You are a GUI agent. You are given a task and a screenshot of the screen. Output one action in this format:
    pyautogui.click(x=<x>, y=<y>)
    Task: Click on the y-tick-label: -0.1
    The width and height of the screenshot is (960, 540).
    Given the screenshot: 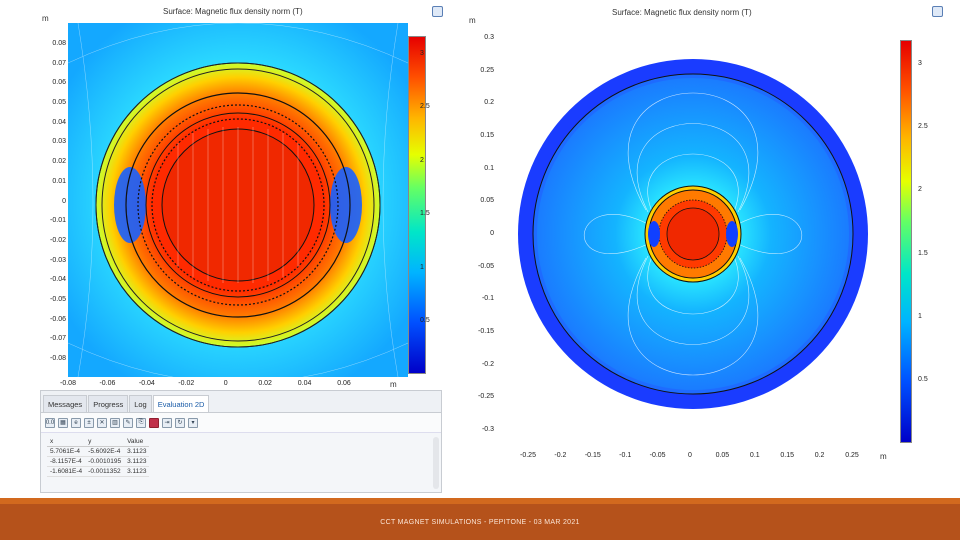 What is the action you would take?
    pyautogui.click(x=487, y=299)
    